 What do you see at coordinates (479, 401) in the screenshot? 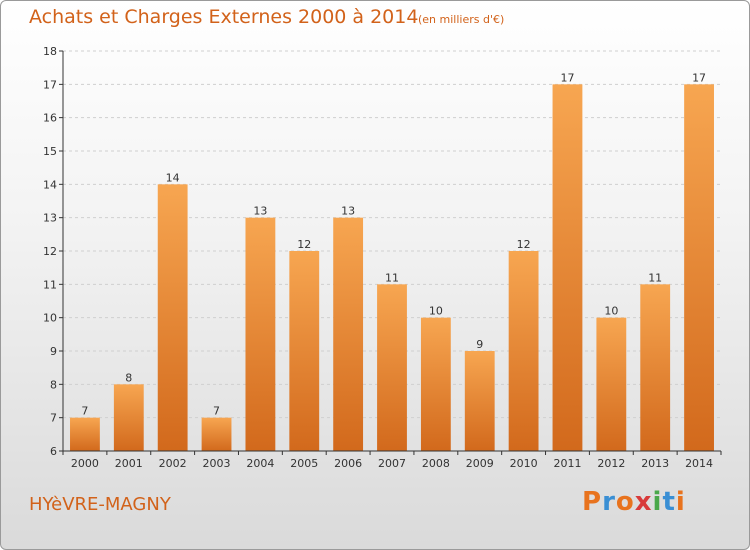
I see `bar-2009` at bounding box center [479, 401].